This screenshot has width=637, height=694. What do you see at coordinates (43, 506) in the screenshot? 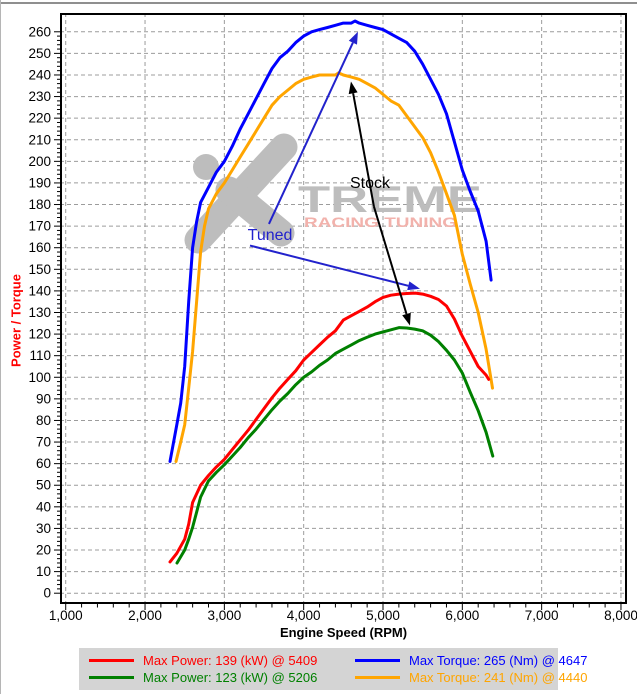
I see `y-tick-label: 40` at bounding box center [43, 506].